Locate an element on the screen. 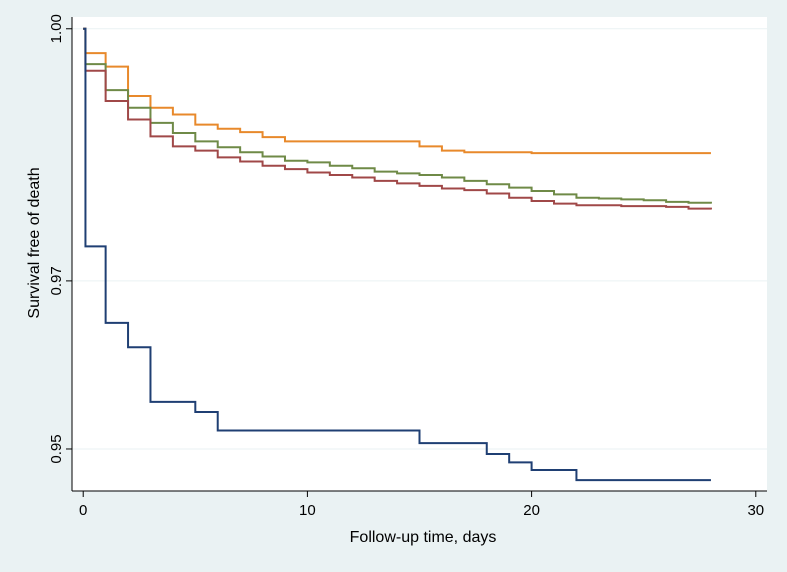  x-tick-label: 0 is located at coordinates (83, 510).